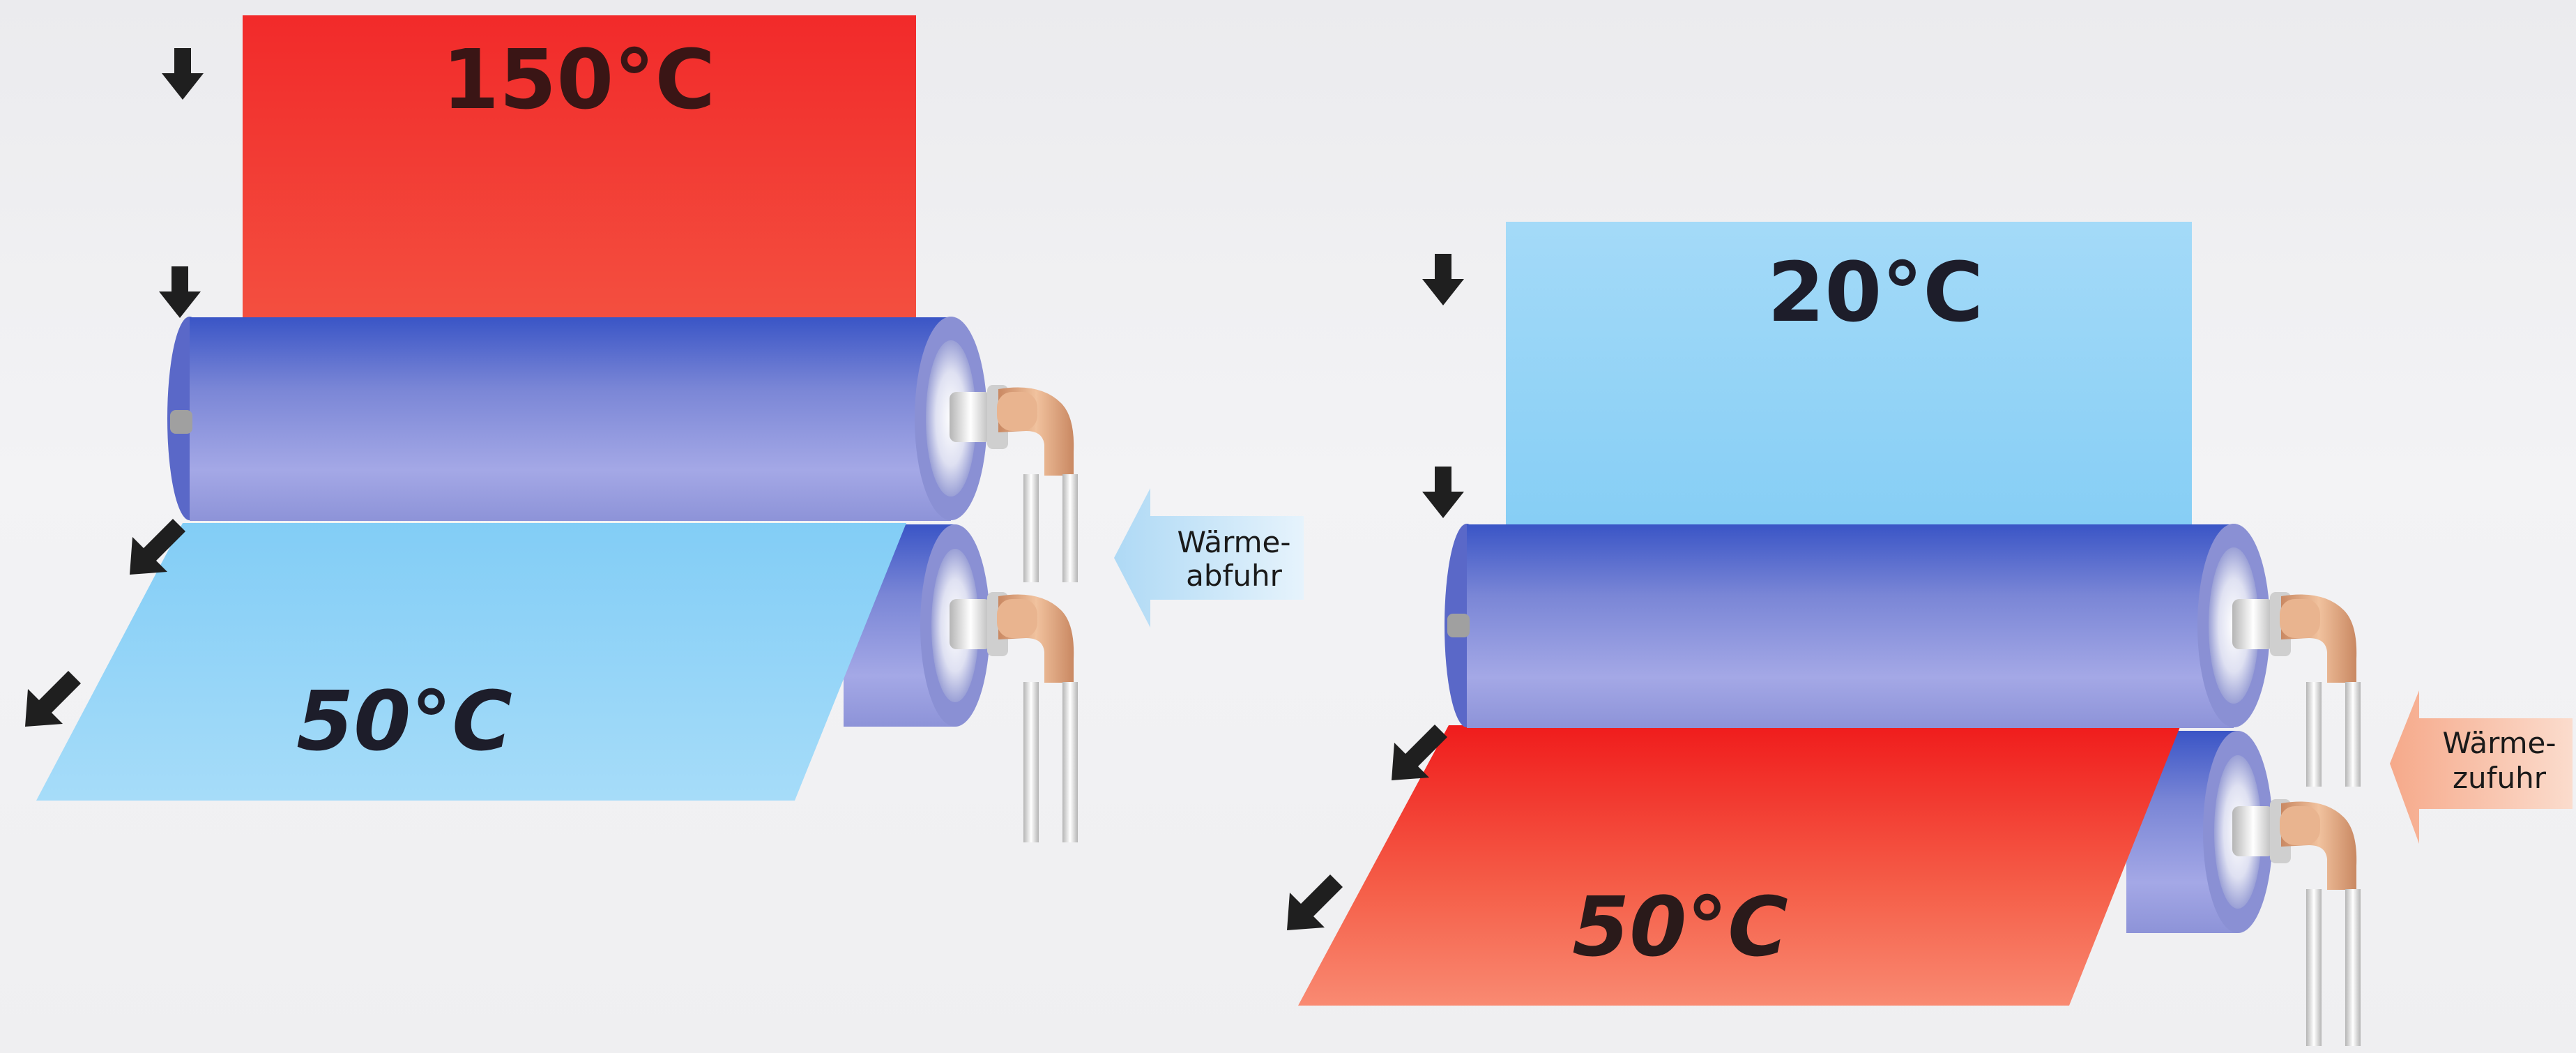 This screenshot has height=1053, width=2576. What do you see at coordinates (1739, 865) in the screenshot?
I see `heated-web-outgoing` at bounding box center [1739, 865].